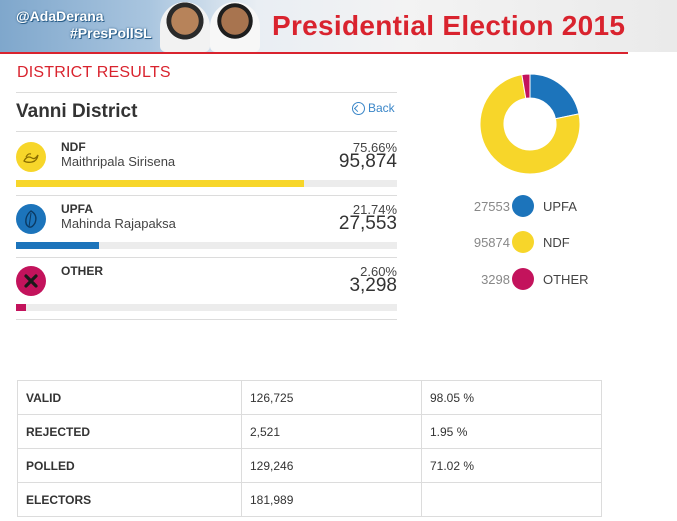  I want to click on betel-leaf-symbol-icon, so click(31, 219).